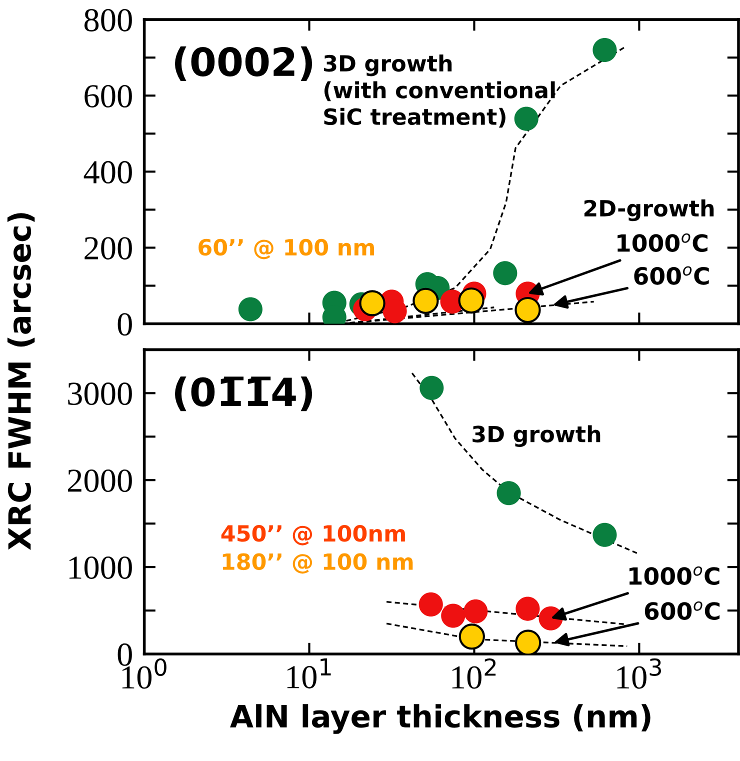 This screenshot has height=761, width=740. Describe the element at coordinates (309, 673) in the screenshot. I see `x-tick-label: 10$^{1}$` at that location.